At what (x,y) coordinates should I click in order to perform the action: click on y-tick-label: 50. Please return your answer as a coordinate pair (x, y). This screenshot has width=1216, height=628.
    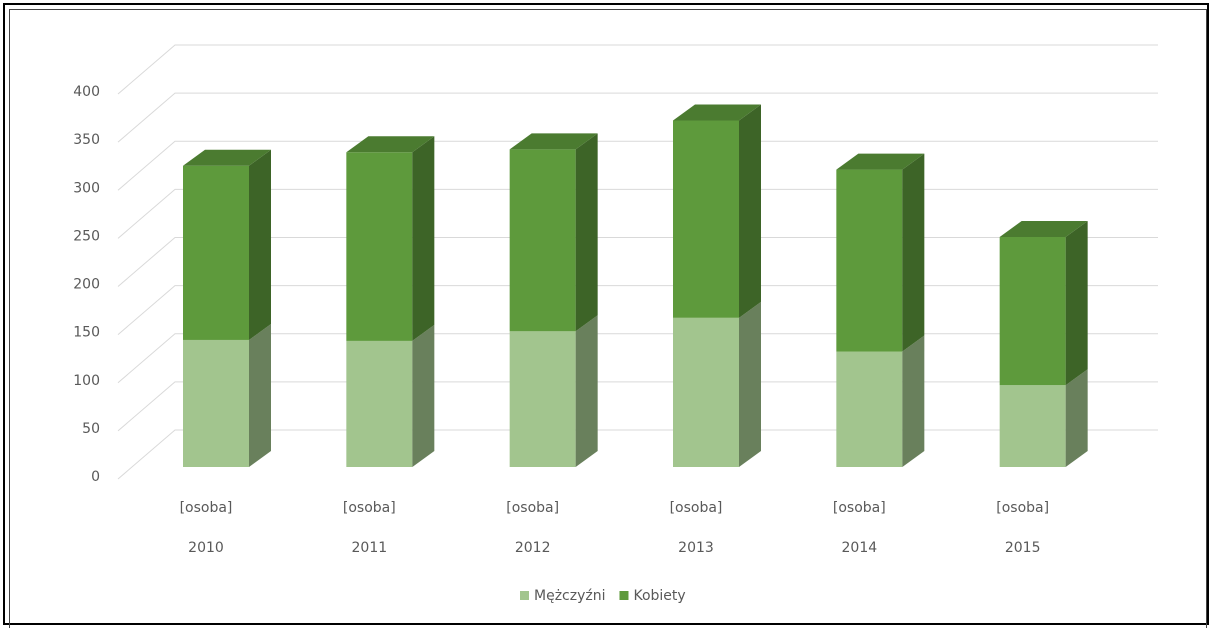
    Looking at the image, I should click on (91, 429).